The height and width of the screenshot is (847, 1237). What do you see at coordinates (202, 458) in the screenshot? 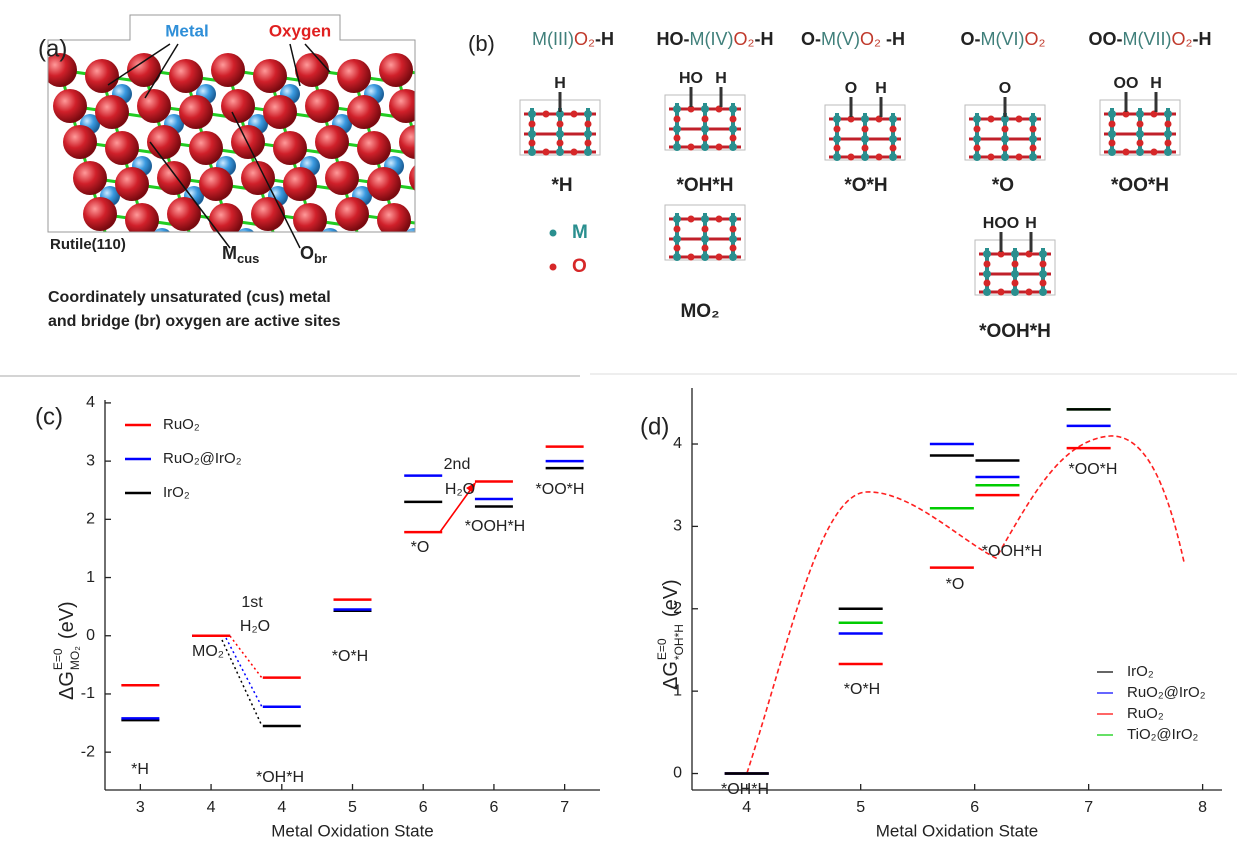
I see `legend-label: RuO₂@IrO₂` at bounding box center [202, 458].